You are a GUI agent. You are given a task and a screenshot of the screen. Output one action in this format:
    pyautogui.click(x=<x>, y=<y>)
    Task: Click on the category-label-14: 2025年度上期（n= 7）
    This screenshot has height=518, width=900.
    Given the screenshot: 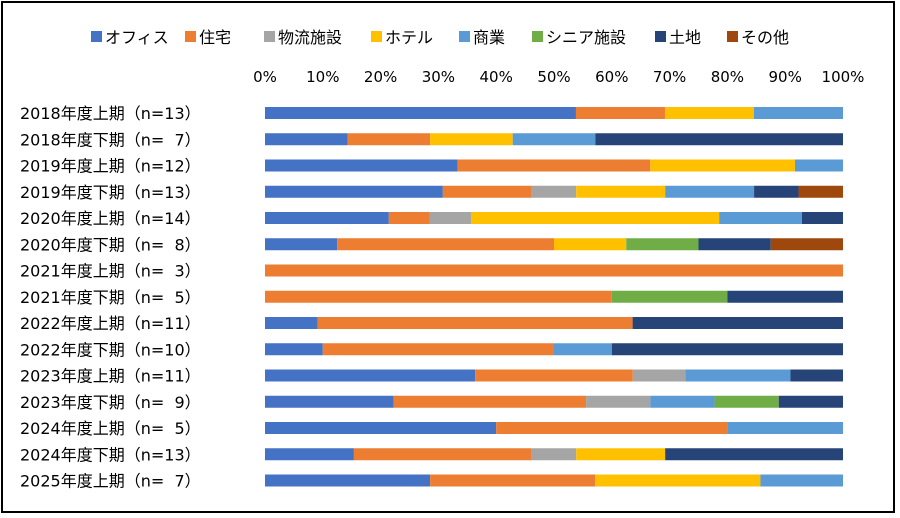 What is the action you would take?
    pyautogui.click(x=110, y=481)
    